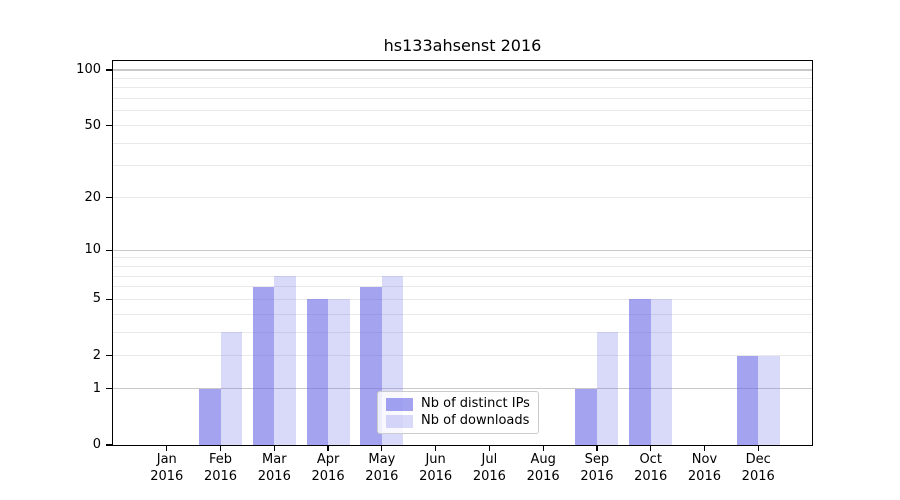 The image size is (900, 500). Describe the element at coordinates (339, 372) in the screenshot. I see `bar-nb-of-downloads-apr` at that location.